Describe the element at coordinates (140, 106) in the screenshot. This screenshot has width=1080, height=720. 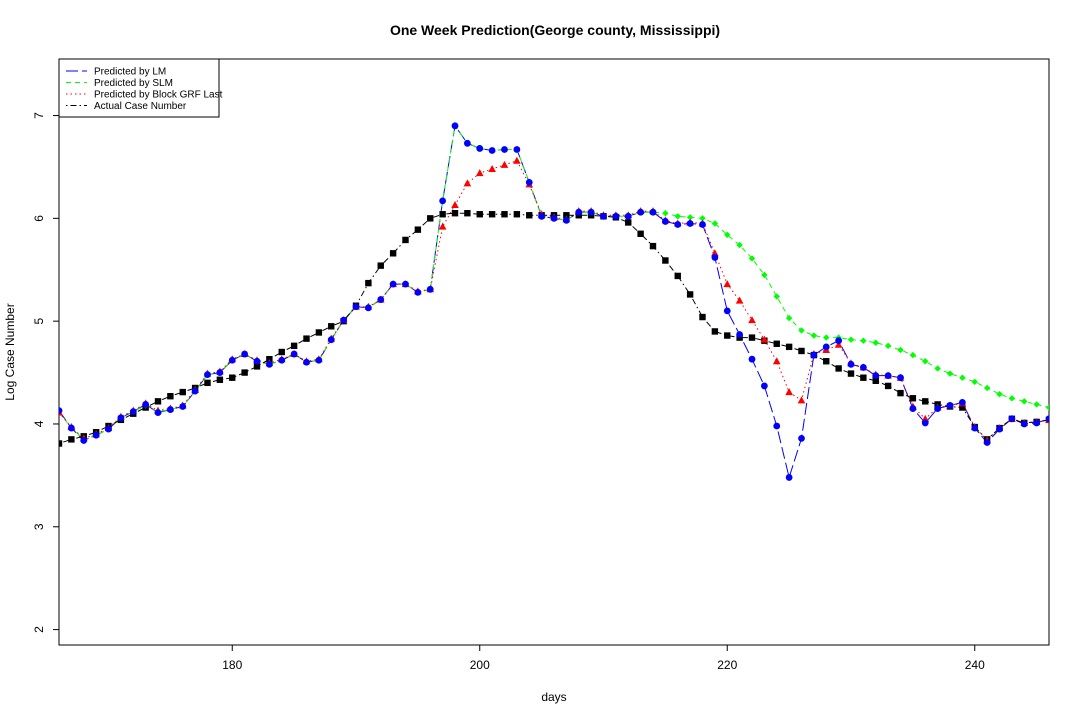
I see `legend-label-3: Actual Case Number` at that location.